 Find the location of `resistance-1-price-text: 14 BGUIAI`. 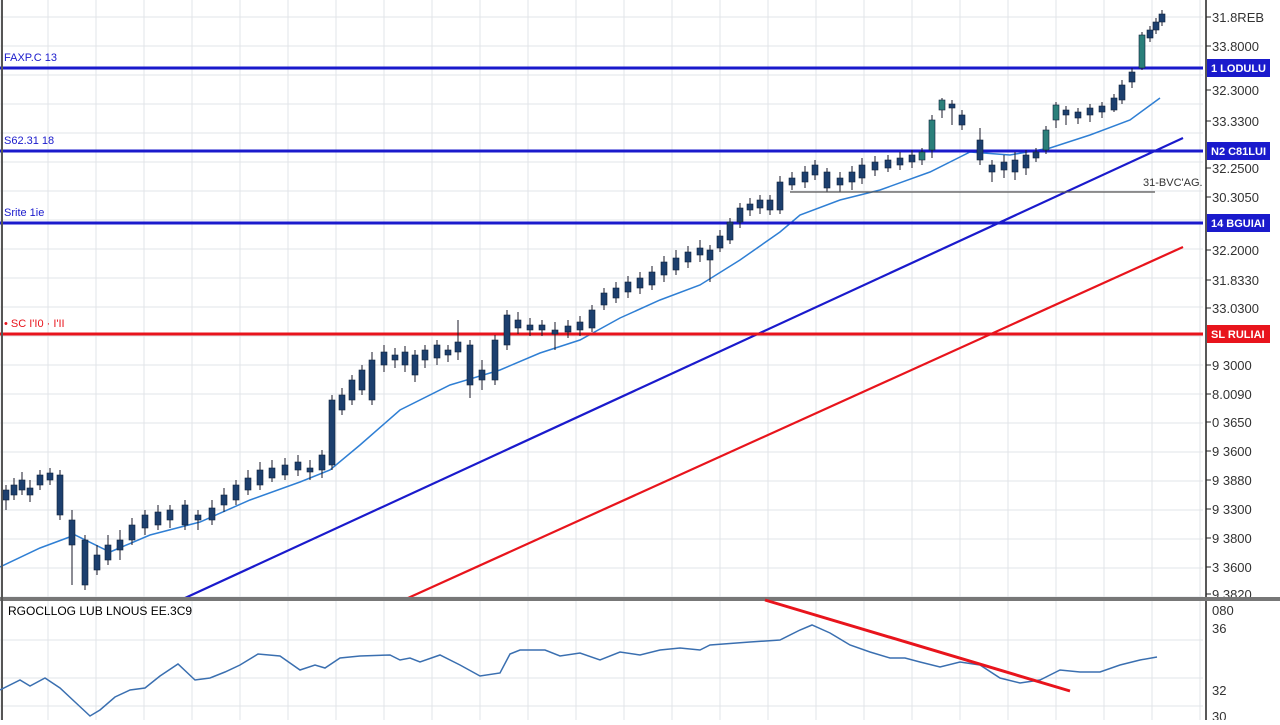

resistance-1-price-text: 14 BGUIAI is located at coordinates (1238, 224).